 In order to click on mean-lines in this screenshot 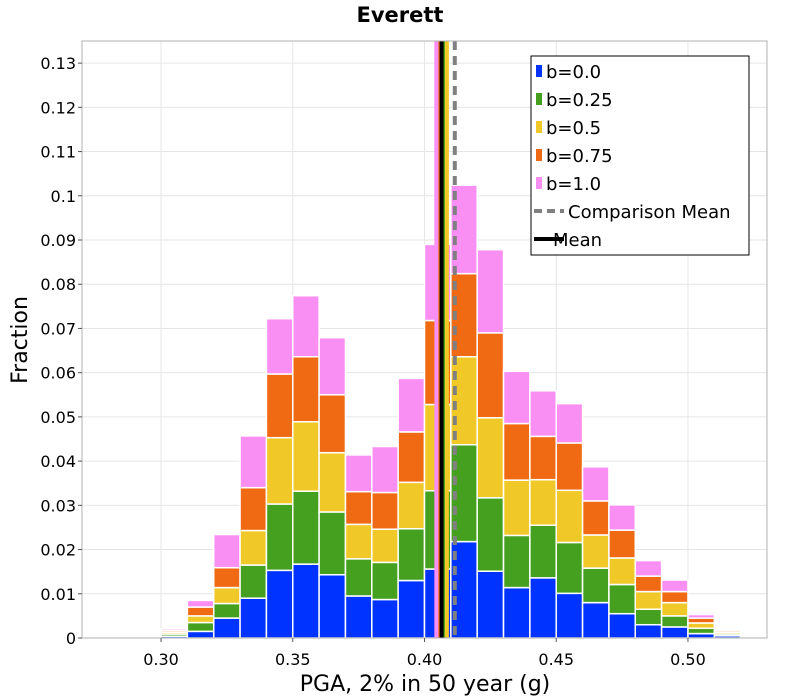, I will do `click(445, 339)`.